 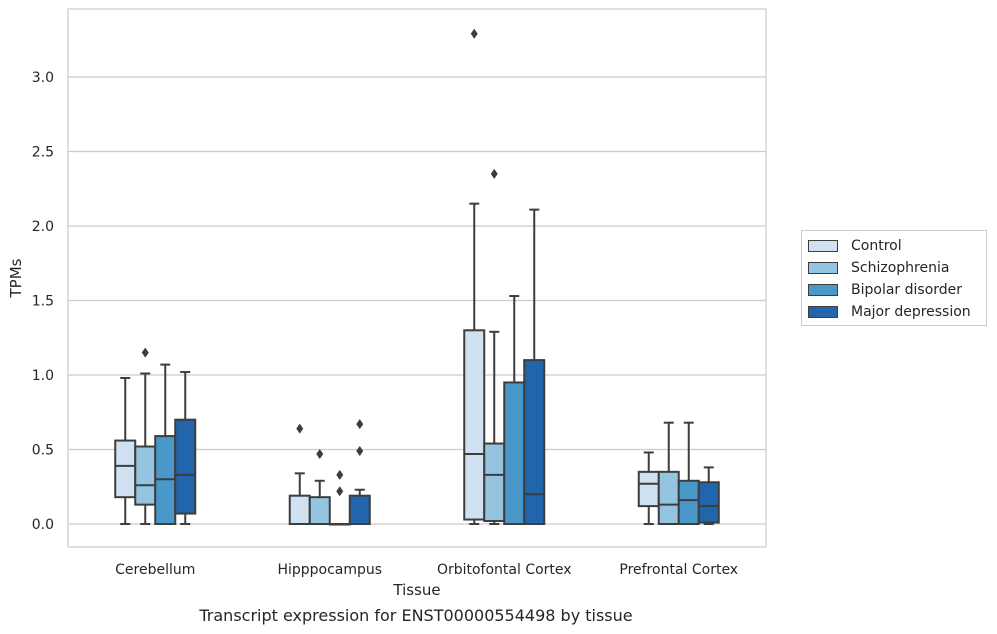 I want to click on y-tick-label: 1.5, so click(x=43, y=302).